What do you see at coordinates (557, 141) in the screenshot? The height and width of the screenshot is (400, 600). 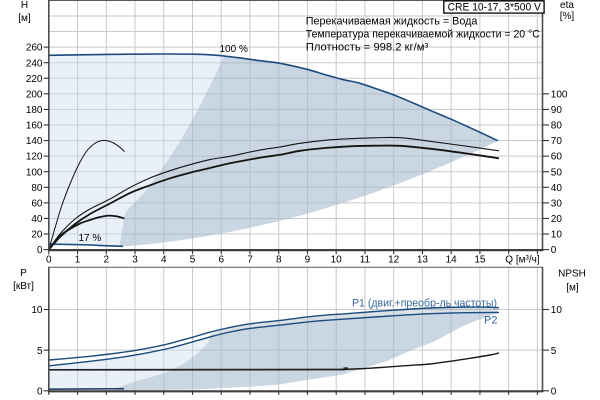 I see `svg-text: 70` at bounding box center [557, 141].